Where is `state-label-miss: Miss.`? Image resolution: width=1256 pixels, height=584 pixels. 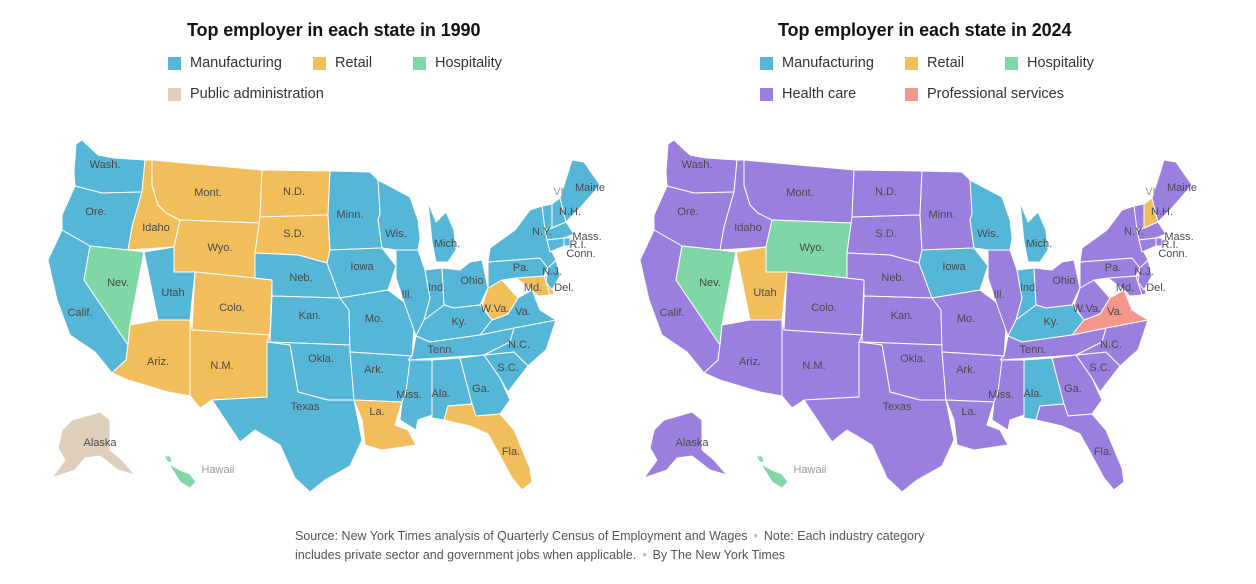 state-label-miss: Miss. is located at coordinates (1001, 395).